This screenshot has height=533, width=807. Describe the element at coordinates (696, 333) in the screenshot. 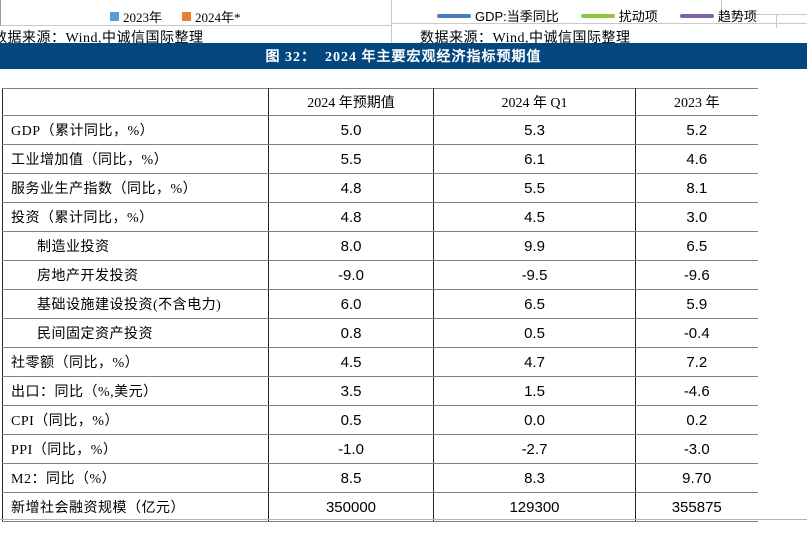

I see `cell-value: -0.4` at that location.